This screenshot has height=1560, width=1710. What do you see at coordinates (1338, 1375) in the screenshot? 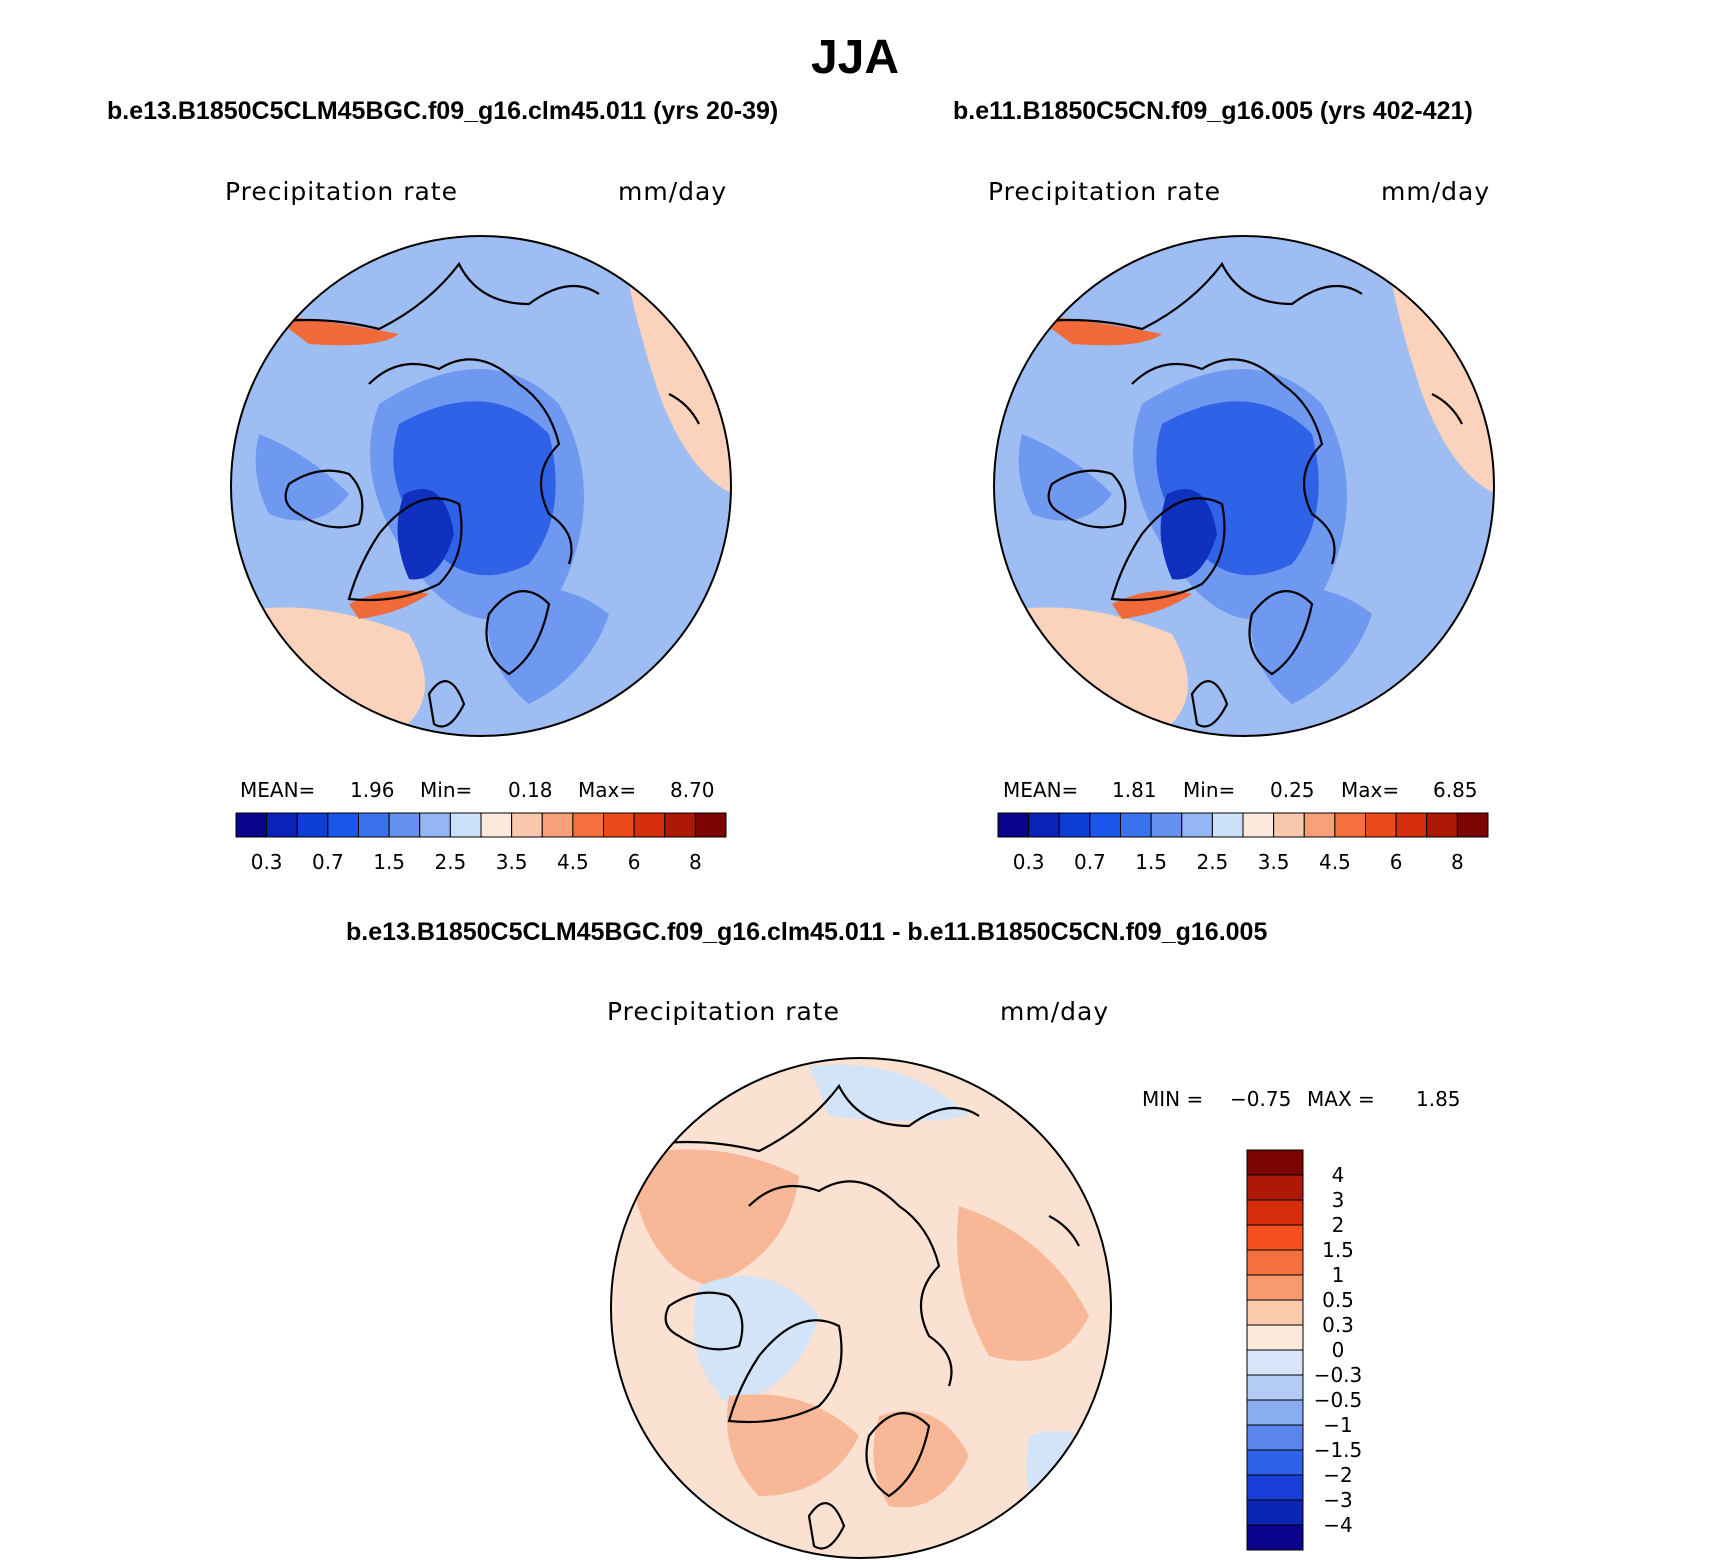
I see `diff-colorbar-tick-label-8: −0.3` at bounding box center [1338, 1375].